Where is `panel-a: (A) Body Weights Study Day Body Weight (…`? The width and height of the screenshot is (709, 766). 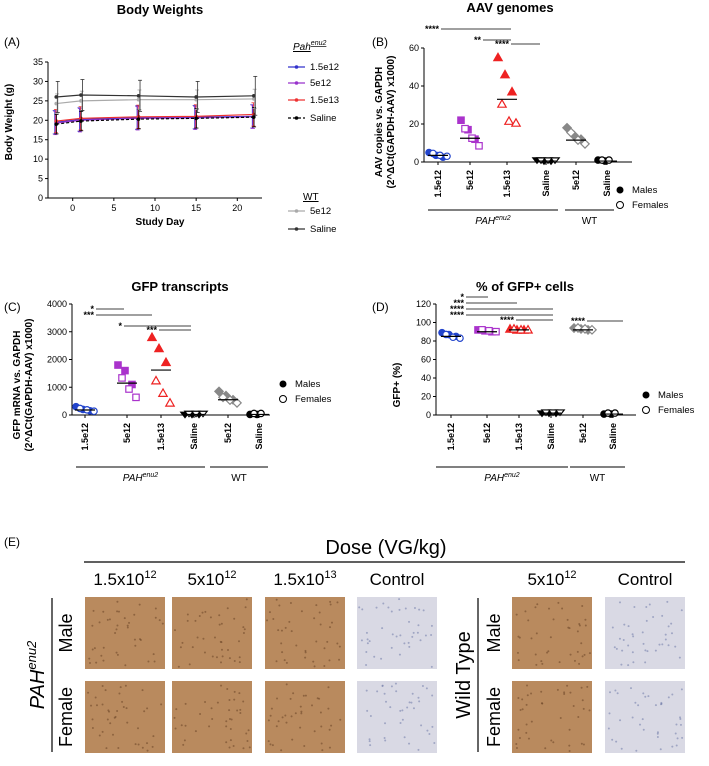 panel-a: (A) Body Weights Study Day Body Weight (… is located at coordinates (171, 118).